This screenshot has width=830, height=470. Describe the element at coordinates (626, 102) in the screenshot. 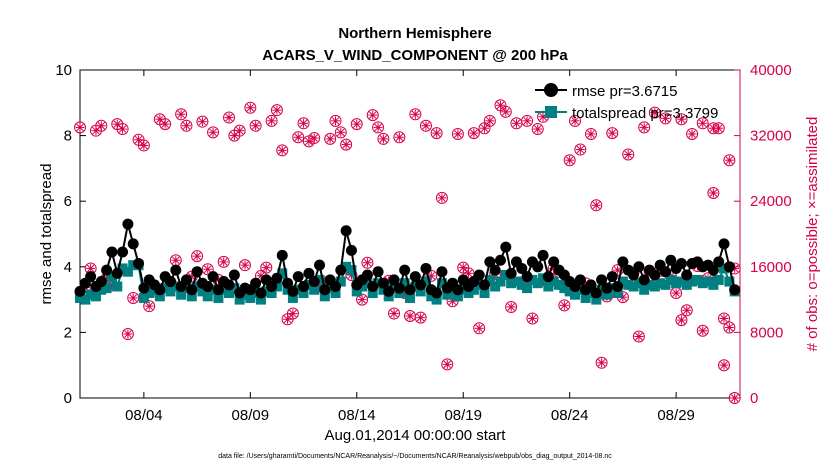

I see `legend: rmse pr=3.6715 totalspread pr=3.3799` at that location.